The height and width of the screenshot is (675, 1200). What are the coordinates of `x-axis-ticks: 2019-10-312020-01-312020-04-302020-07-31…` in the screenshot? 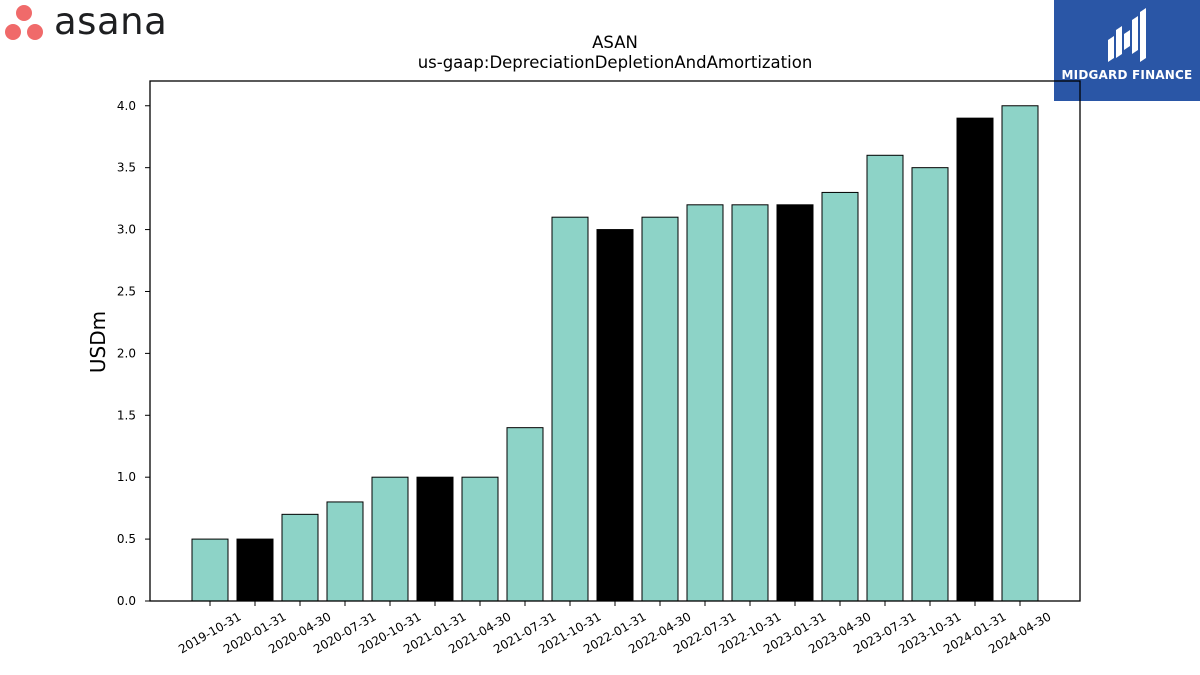 It's located at (615, 628).